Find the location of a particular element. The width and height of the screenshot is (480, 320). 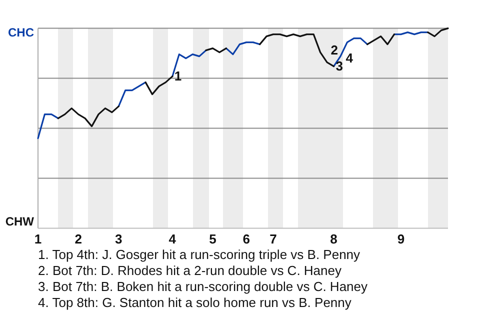

text: 3. Bot 7th: B. Boken hit a run-scoring double vs C. Haney is located at coordinates (203, 286).